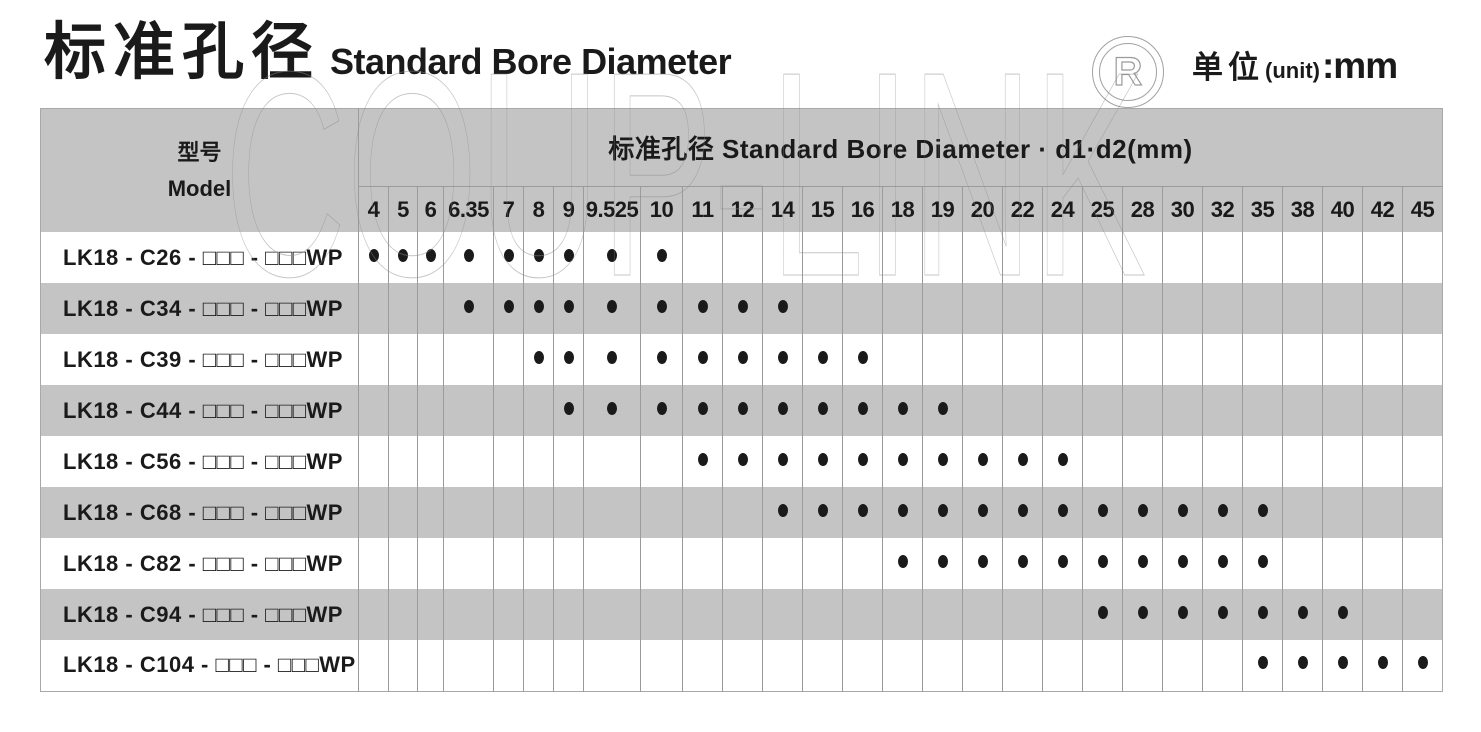  Describe the element at coordinates (373, 209) in the screenshot. I see `bore-size-header: 4` at that location.